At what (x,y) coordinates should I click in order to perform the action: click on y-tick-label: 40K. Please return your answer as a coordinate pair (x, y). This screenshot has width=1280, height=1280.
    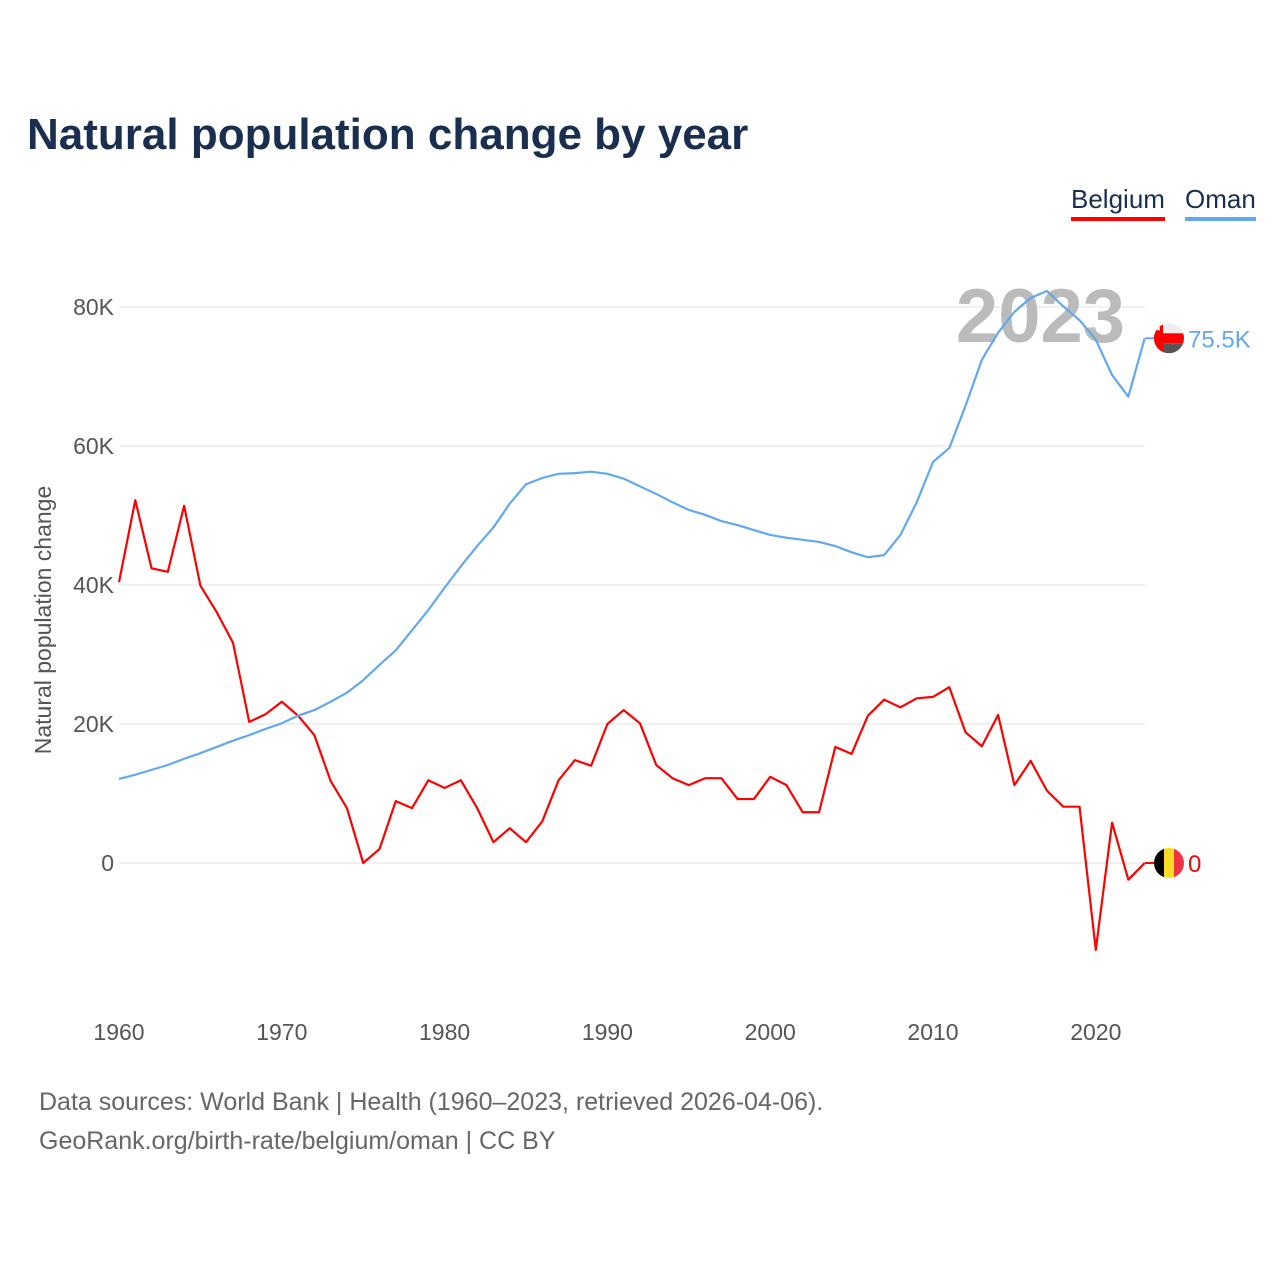
    Looking at the image, I should click on (94, 585).